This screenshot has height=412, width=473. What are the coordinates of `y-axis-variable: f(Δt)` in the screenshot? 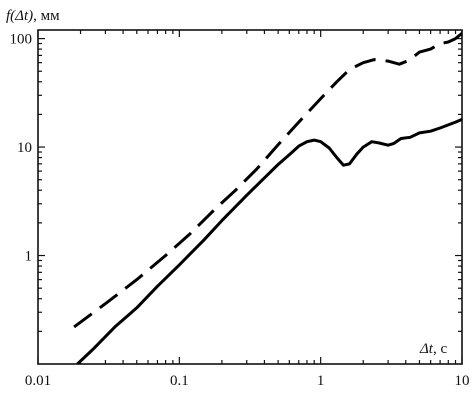 It's located at (19, 16).